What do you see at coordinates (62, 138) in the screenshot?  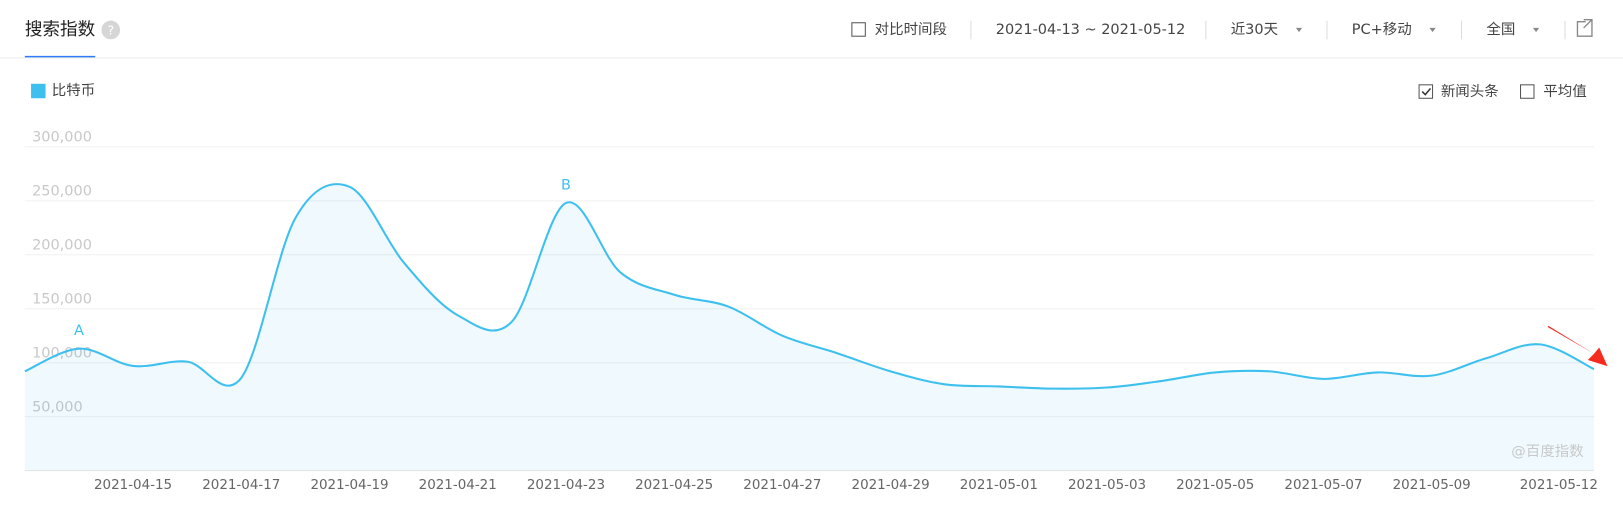 I see `y-tick-label: 300,000` at bounding box center [62, 138].